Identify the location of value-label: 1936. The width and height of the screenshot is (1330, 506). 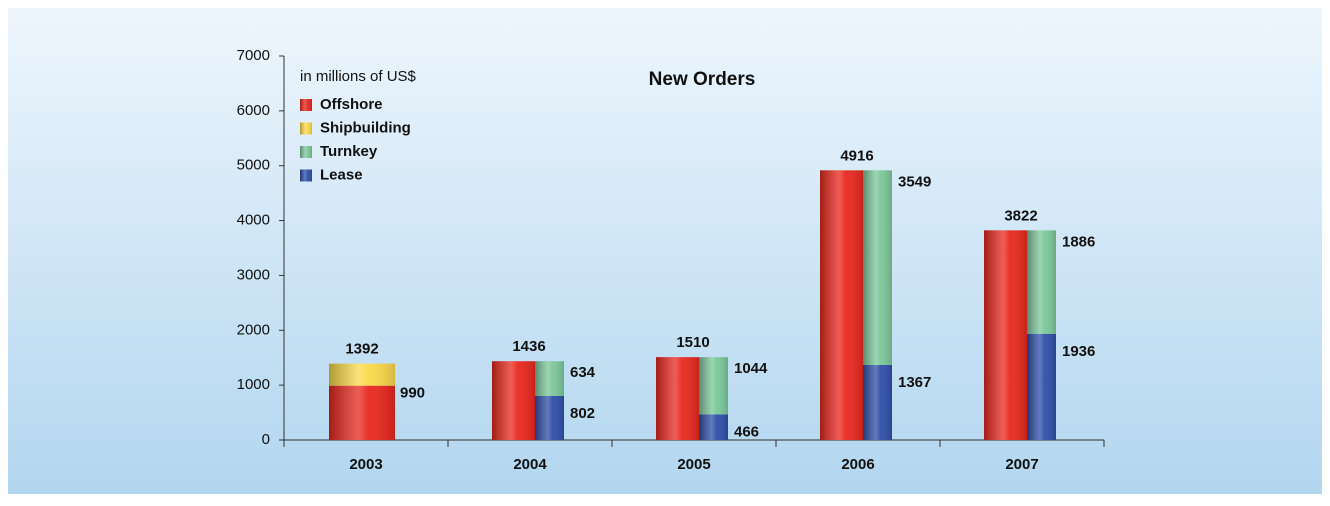
(1078, 351).